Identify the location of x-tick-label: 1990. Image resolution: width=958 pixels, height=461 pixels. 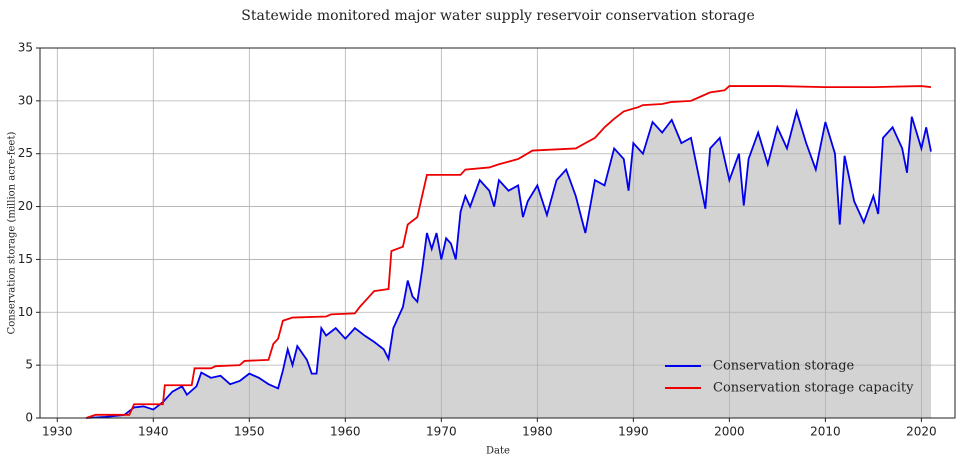
(633, 432).